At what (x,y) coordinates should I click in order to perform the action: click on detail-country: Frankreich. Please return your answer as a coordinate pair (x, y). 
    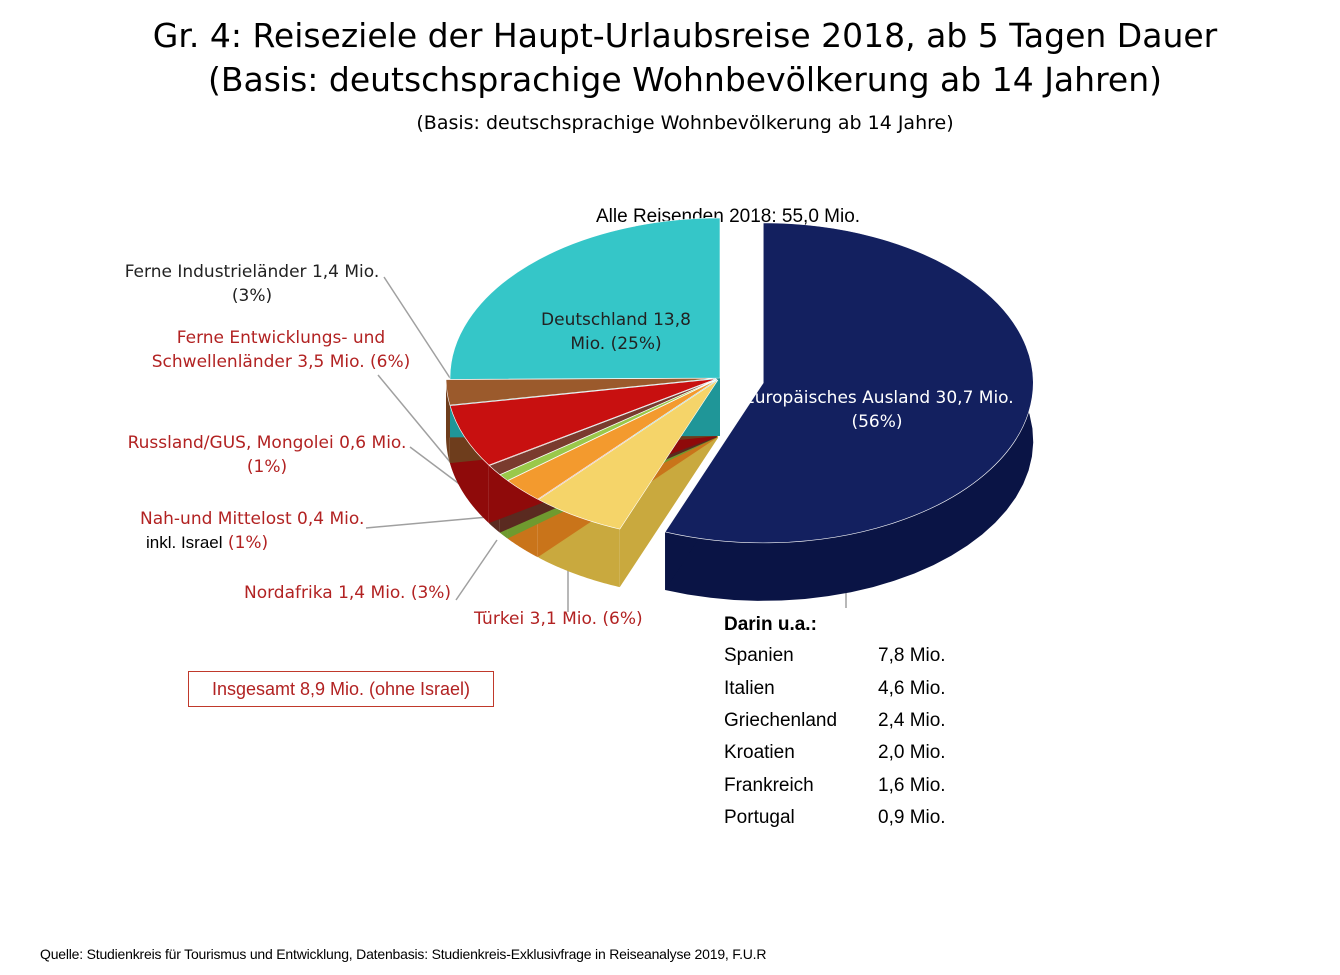
    Looking at the image, I should click on (769, 785).